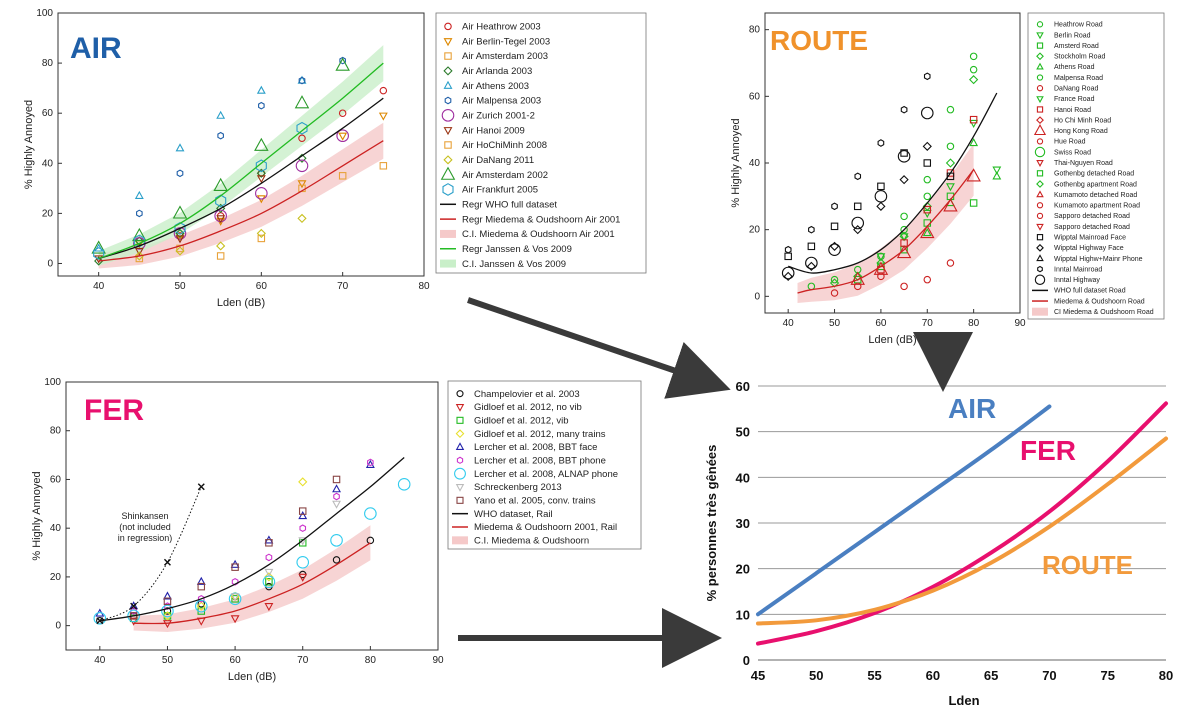 This screenshot has width=1180, height=712. Describe the element at coordinates (1094, 174) in the screenshot. I see `legend-item-gothenbg-detached-road: Gothenbg detached Road` at that location.